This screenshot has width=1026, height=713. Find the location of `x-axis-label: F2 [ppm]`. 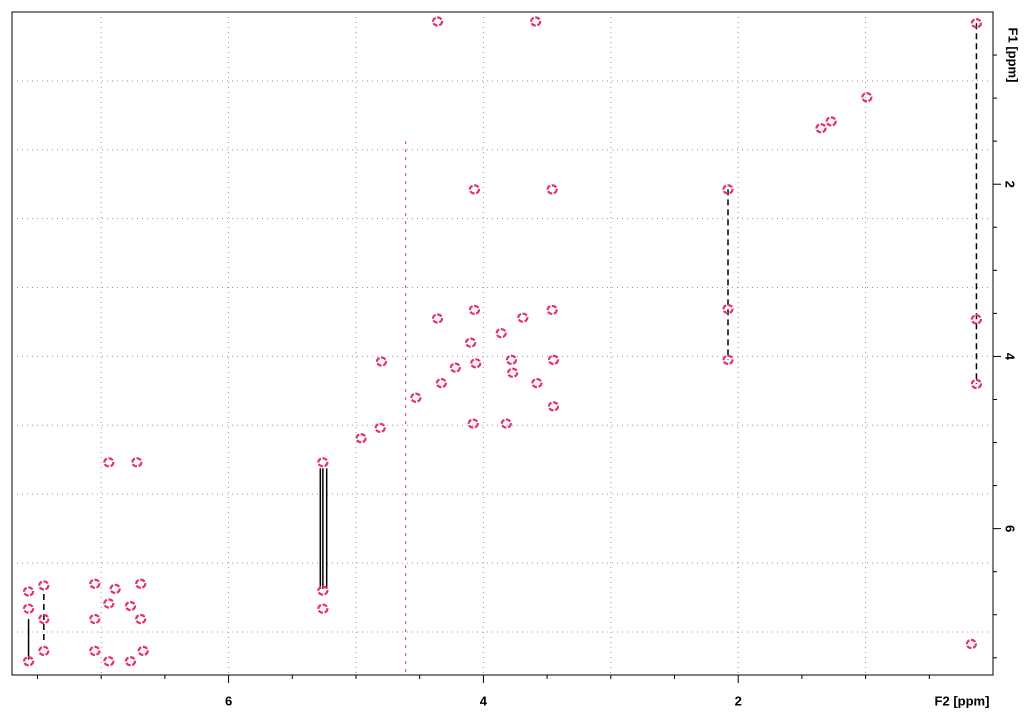

x-axis-label: F2 [ppm] is located at coordinates (962, 700).